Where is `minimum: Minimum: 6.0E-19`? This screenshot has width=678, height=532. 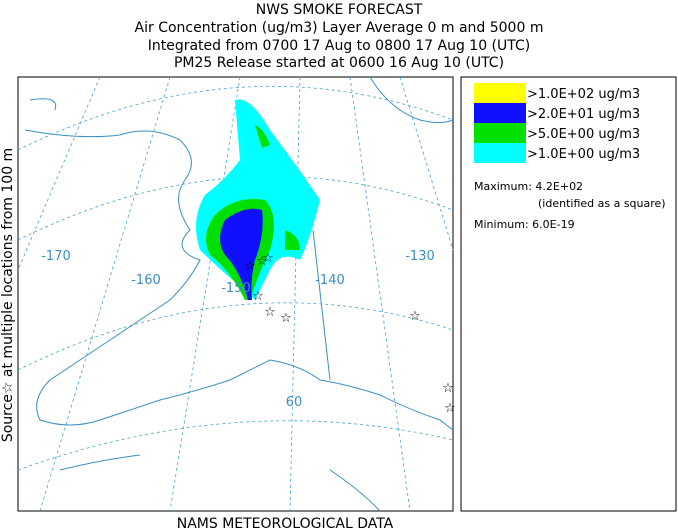 minimum: Minimum: 6.0E-19 is located at coordinates (524, 224).